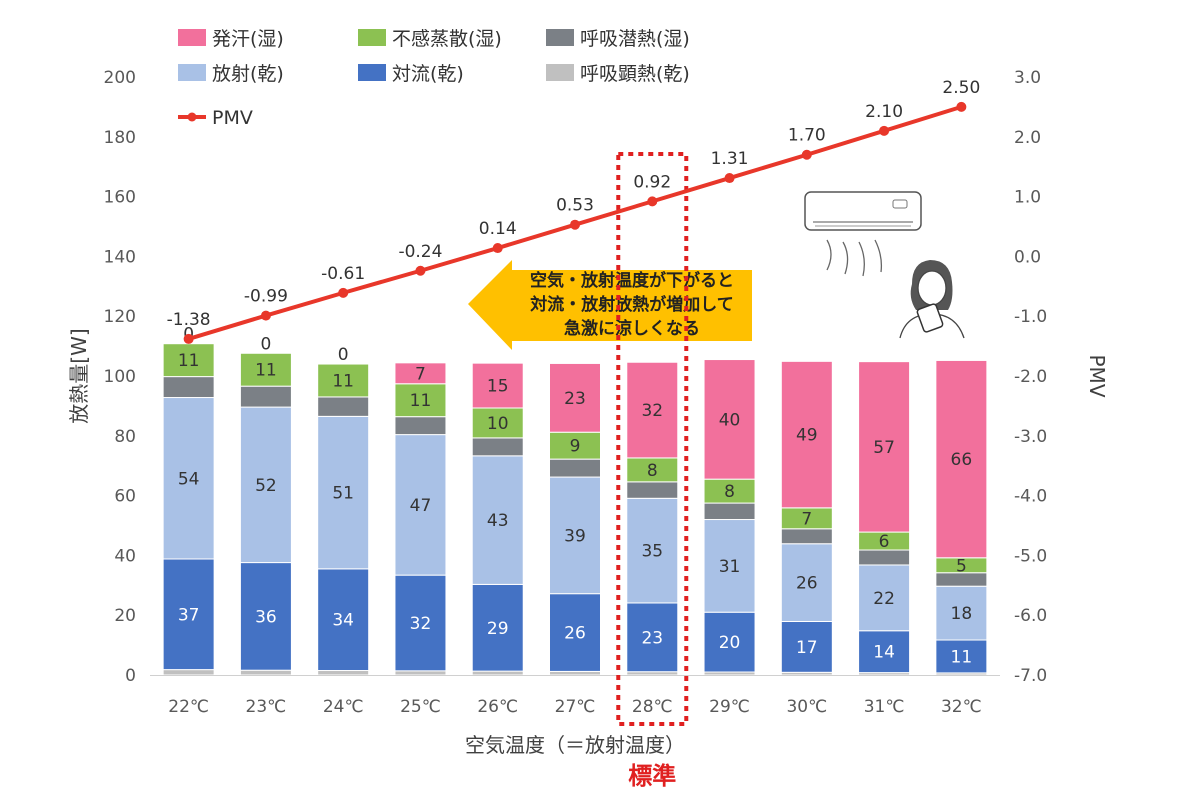 Image resolution: width=1200 pixels, height=805 pixels. Describe the element at coordinates (189, 320) in the screenshot. I see `pmv-label: -1.38` at that location.